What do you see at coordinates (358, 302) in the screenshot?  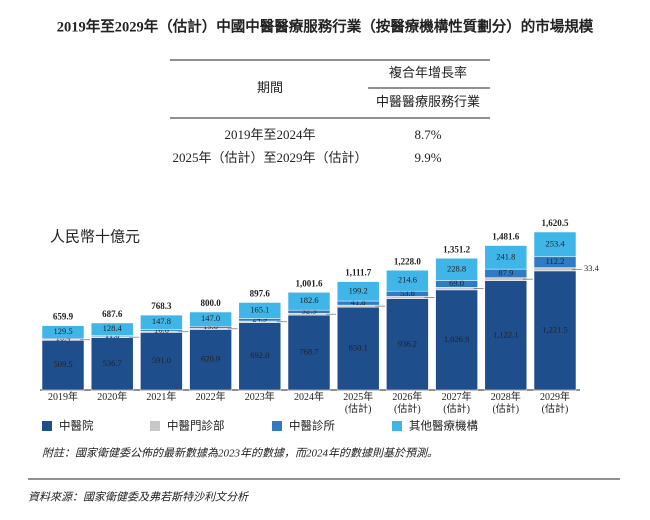 I see `value-label: 41.8` at bounding box center [358, 302].